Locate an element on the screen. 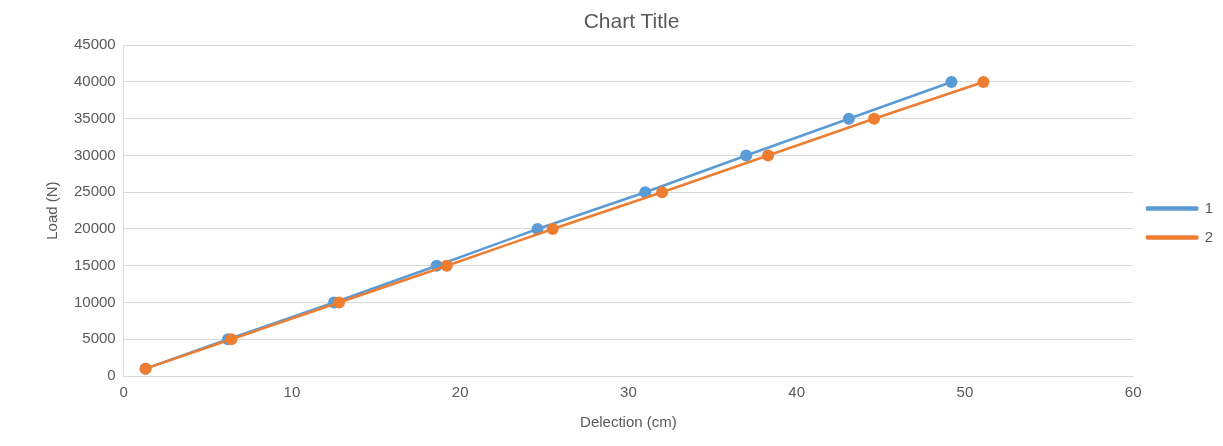 This screenshot has height=446, width=1223. y-tick-label: 30000 is located at coordinates (94, 154).